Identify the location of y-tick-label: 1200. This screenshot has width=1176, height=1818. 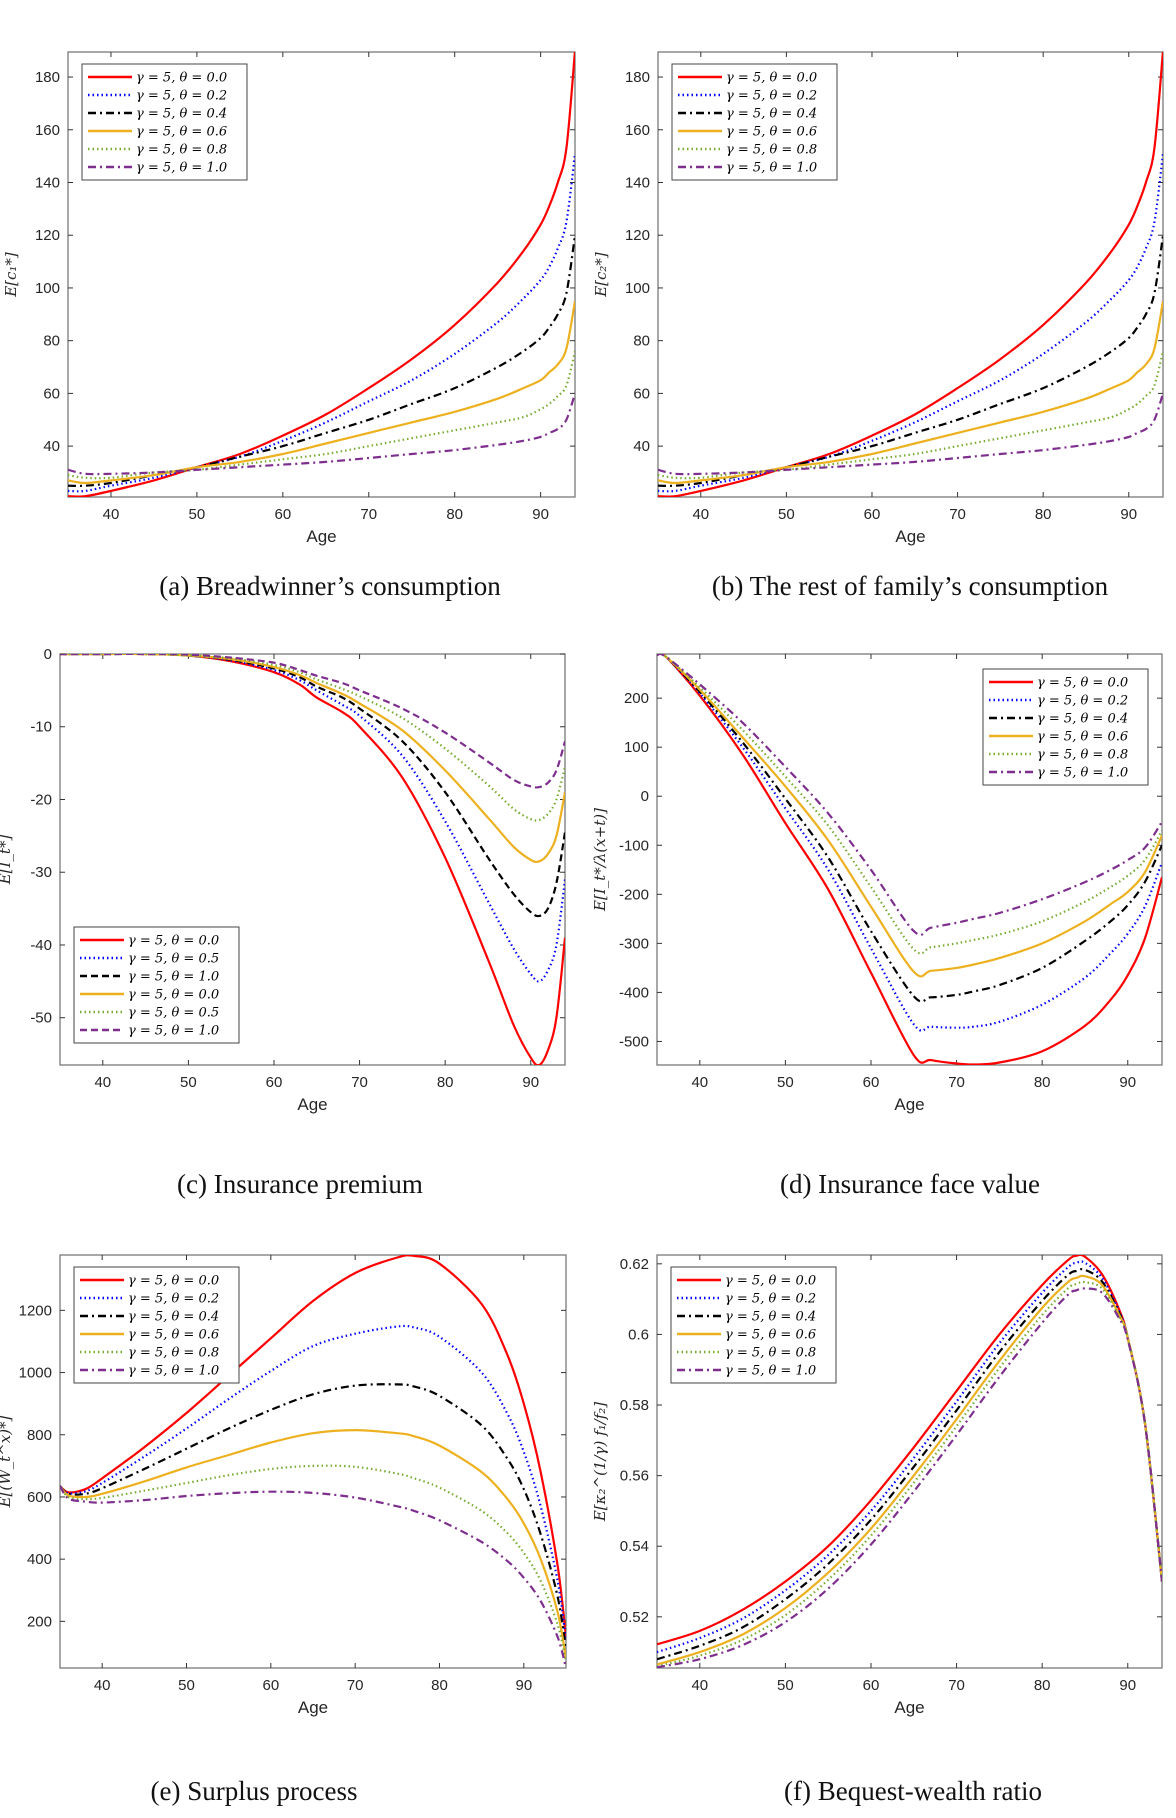
(35, 1310).